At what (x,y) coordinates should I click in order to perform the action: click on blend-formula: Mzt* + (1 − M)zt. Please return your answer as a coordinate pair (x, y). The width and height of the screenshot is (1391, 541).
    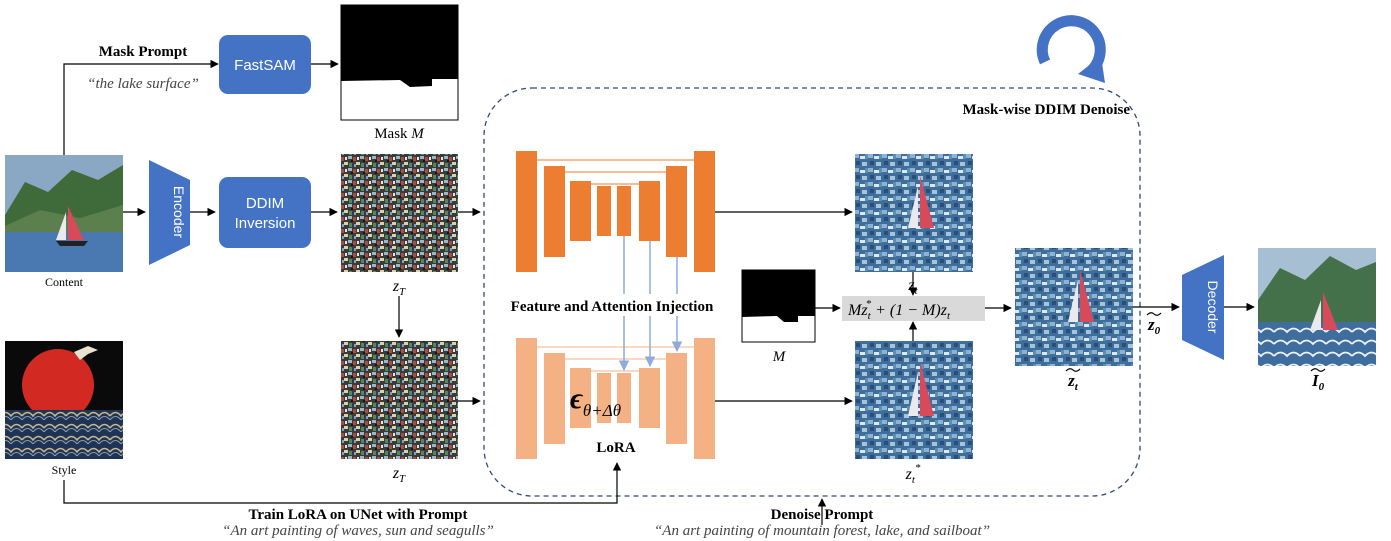
    Looking at the image, I should click on (899, 310).